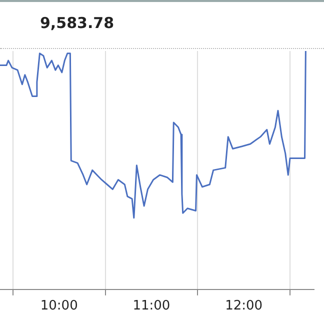 The width and height of the screenshot is (324, 317). What do you see at coordinates (59, 306) in the screenshot?
I see `x-tick-label: 10:00` at bounding box center [59, 306].